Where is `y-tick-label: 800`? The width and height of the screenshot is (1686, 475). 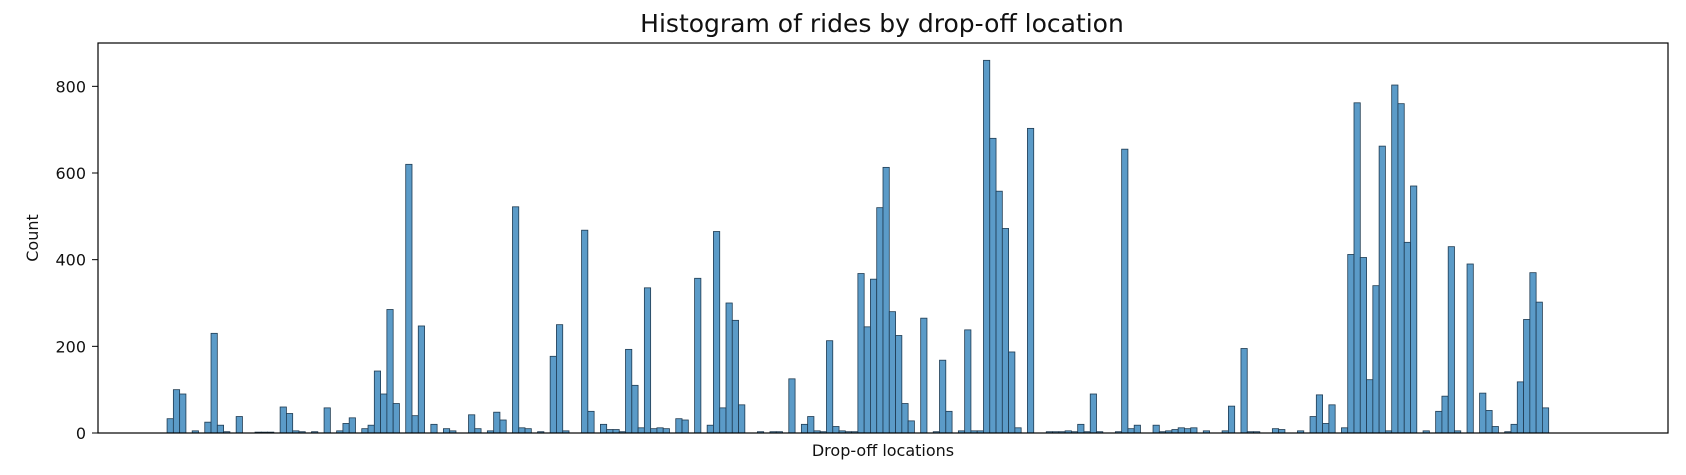 y-tick-label: 800 is located at coordinates (70, 86).